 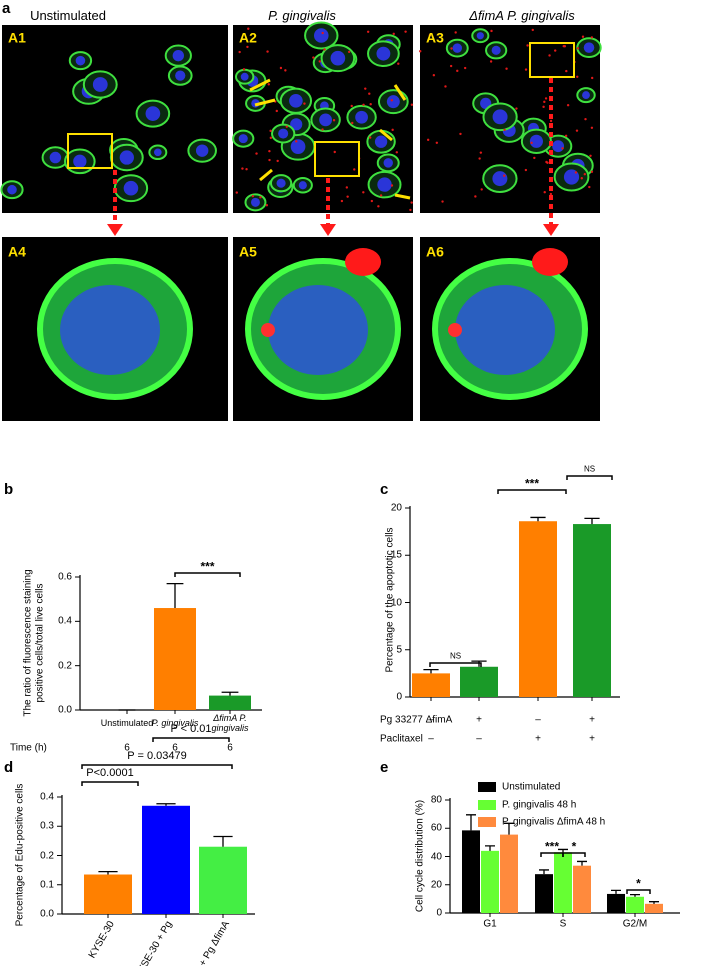 I want to click on y-tick-label: 0.3, so click(x=47, y=826).